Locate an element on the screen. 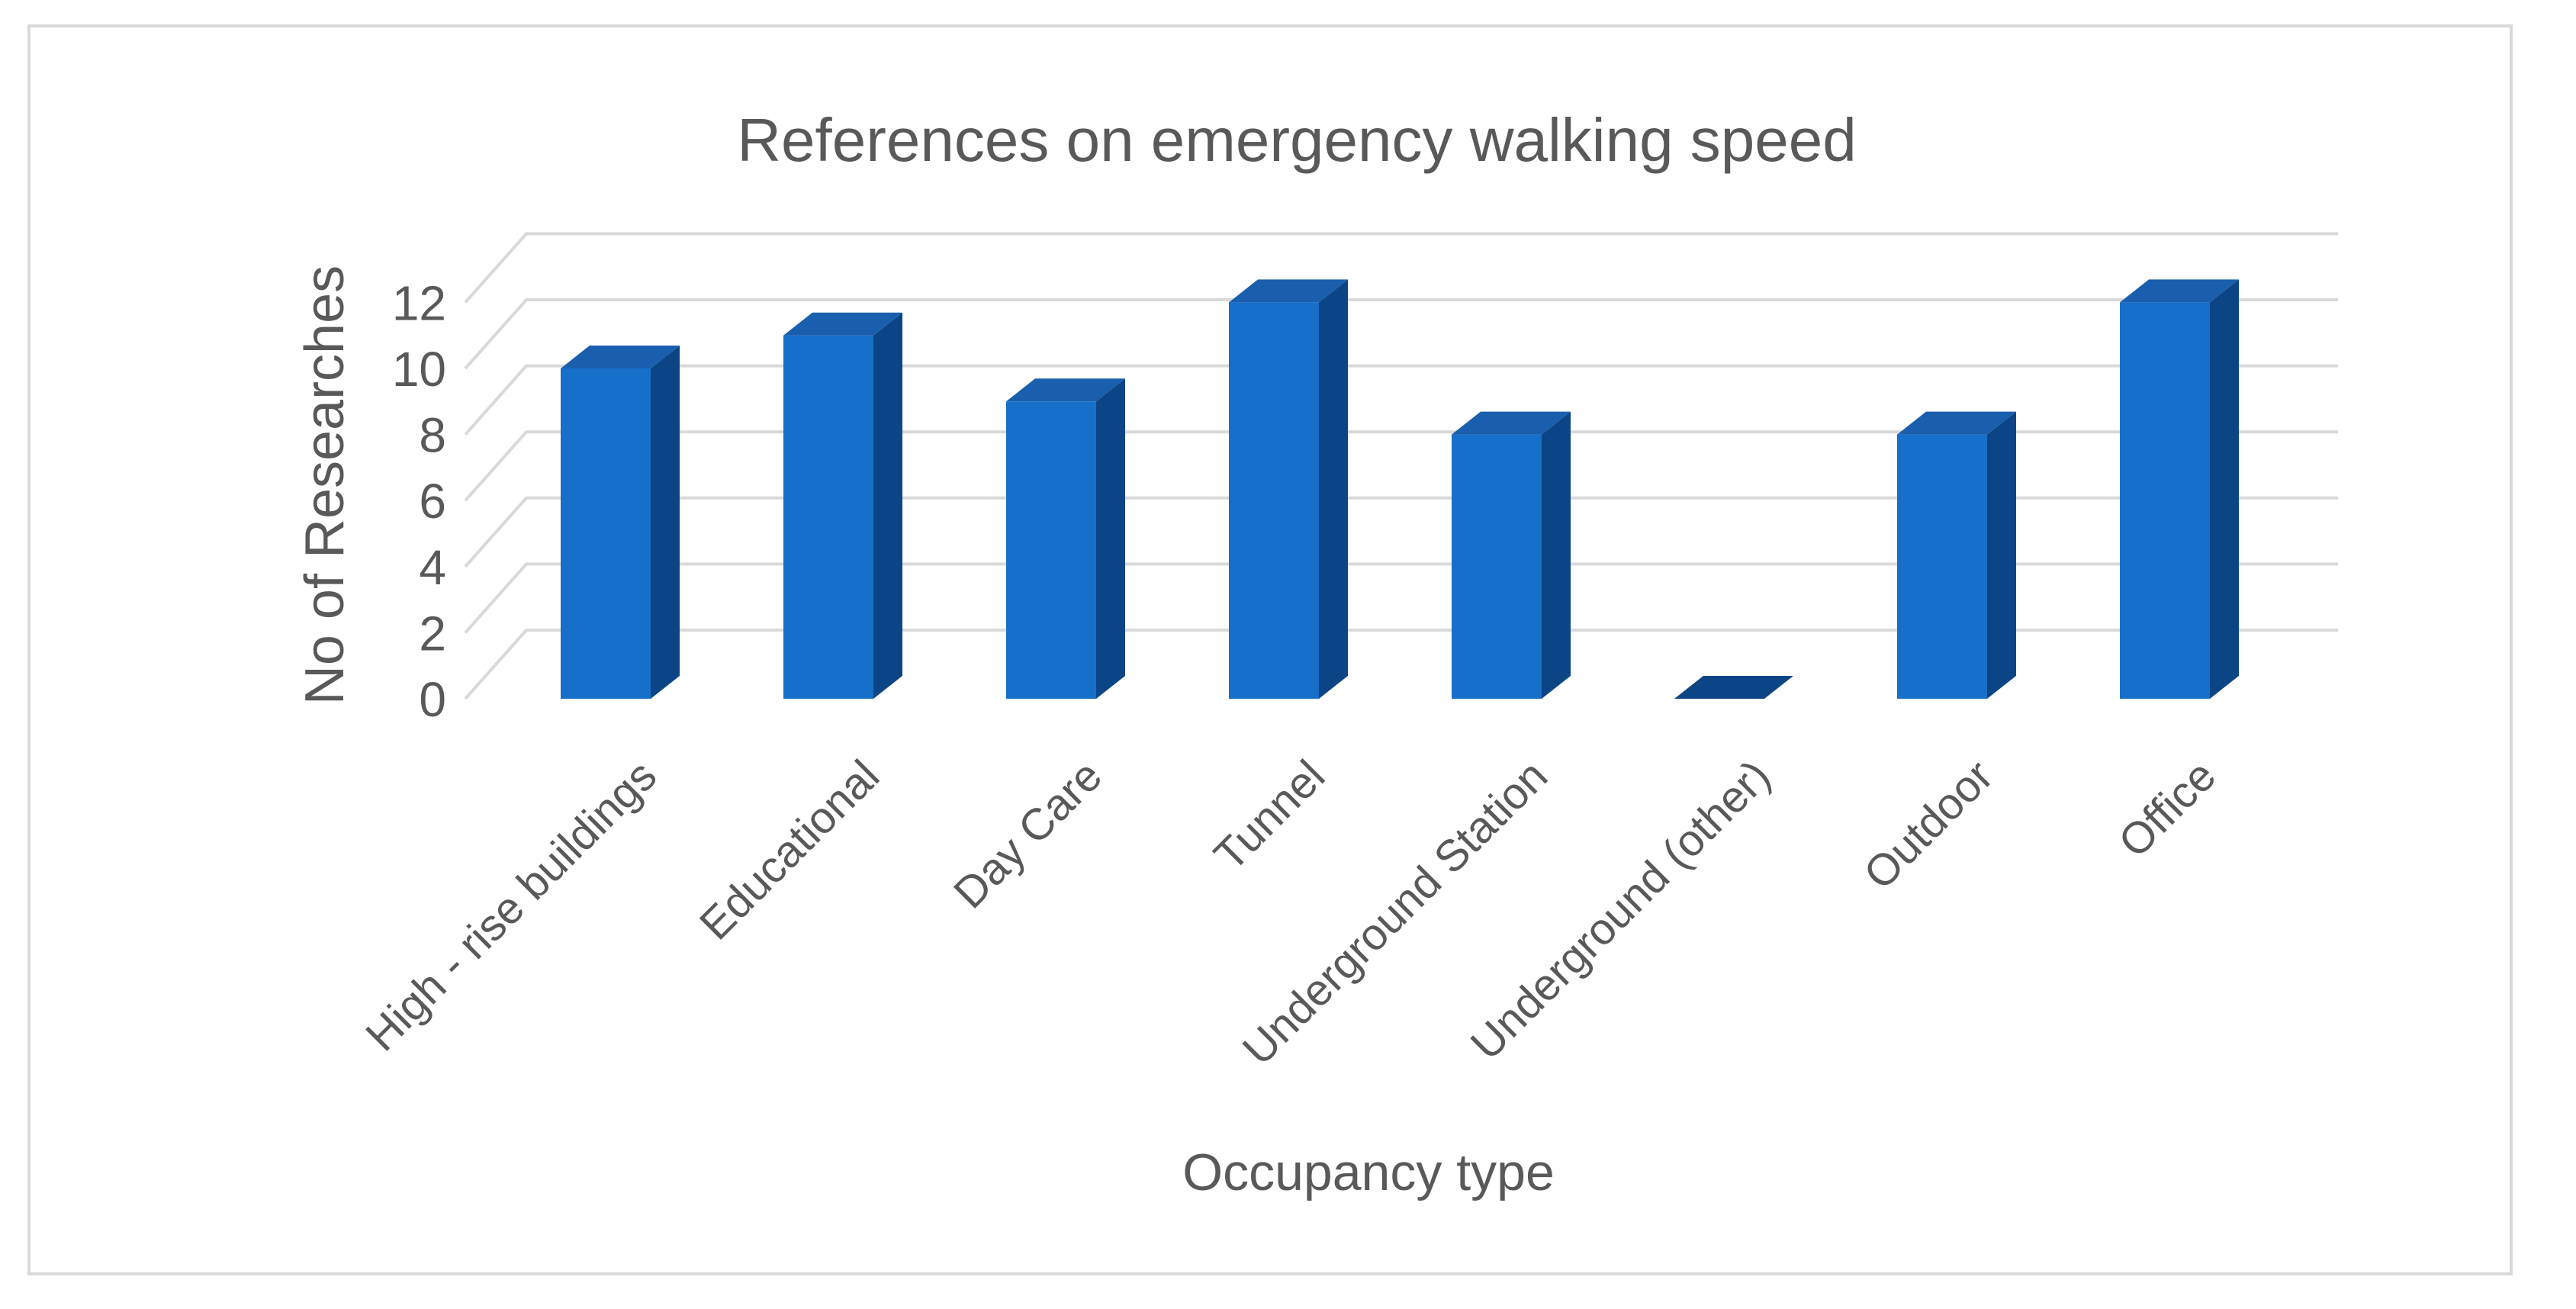 This screenshot has width=2576, height=1309. x-category-label: Office is located at coordinates (2167, 809).